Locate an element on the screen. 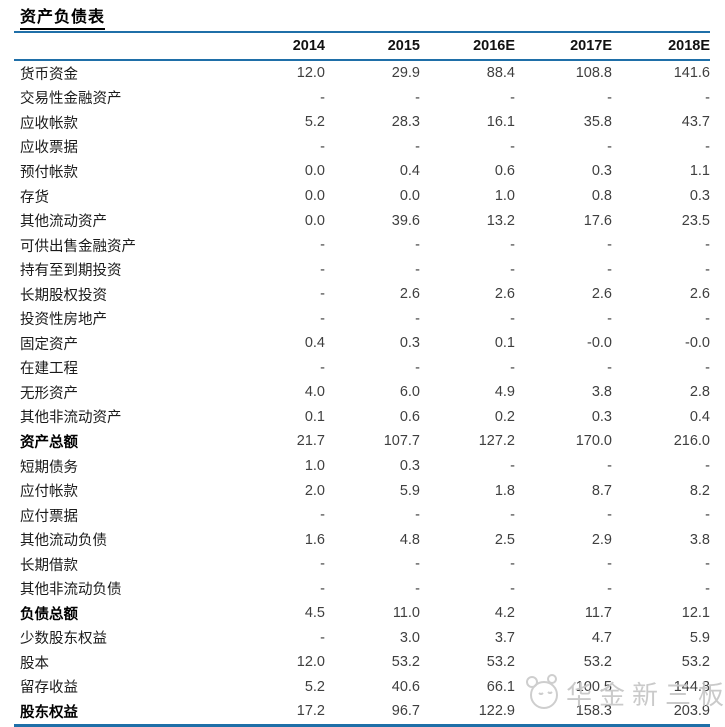 The width and height of the screenshot is (725, 727). table-row: 其他非流动资产 0.1 0.6 0.2 0.3 0.4 is located at coordinates (362, 417).